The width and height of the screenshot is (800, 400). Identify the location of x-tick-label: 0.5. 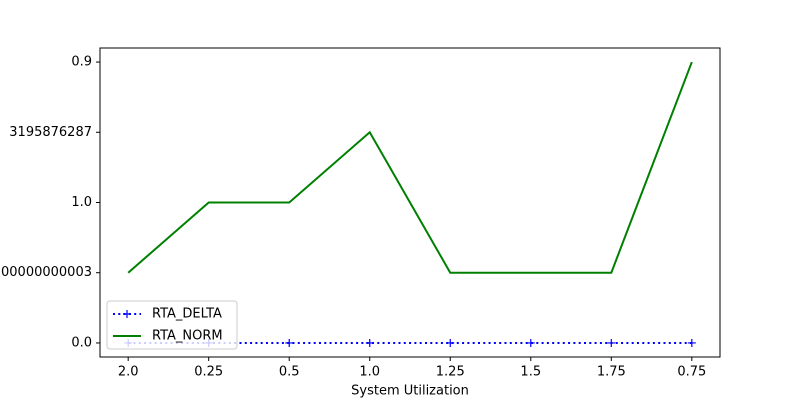
(289, 372).